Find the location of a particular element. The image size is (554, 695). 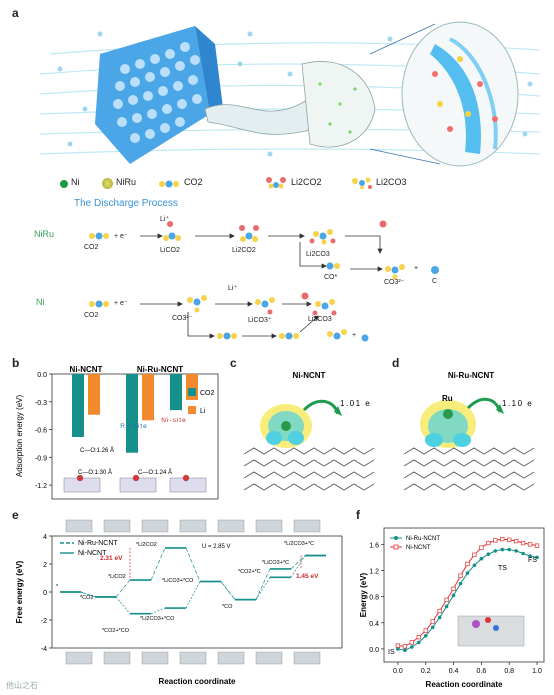

e-ytick-label-4: 4 is located at coordinates (45, 537).